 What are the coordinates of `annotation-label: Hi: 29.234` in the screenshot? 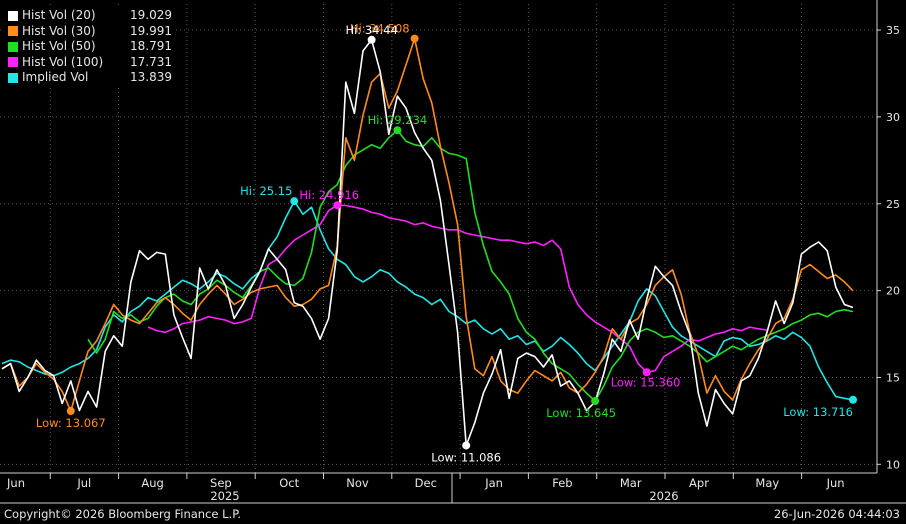 It's located at (398, 120).